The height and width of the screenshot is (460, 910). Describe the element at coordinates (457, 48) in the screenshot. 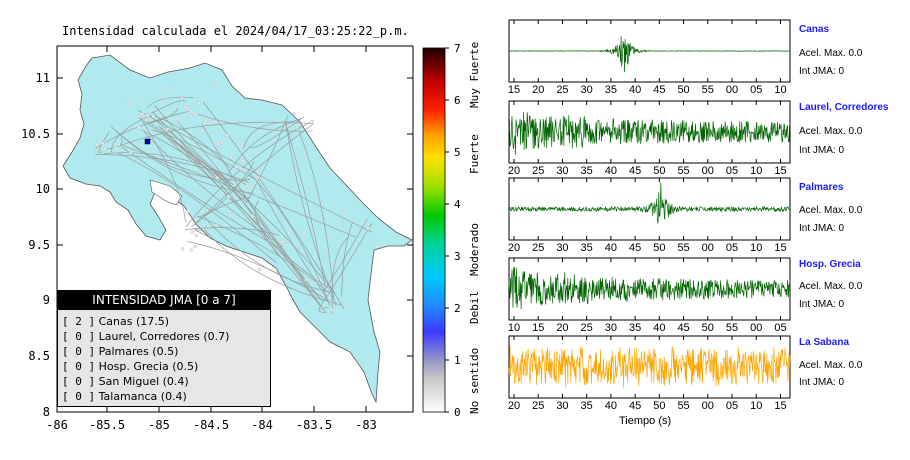

I see `colorbar-tick-label: 7` at that location.